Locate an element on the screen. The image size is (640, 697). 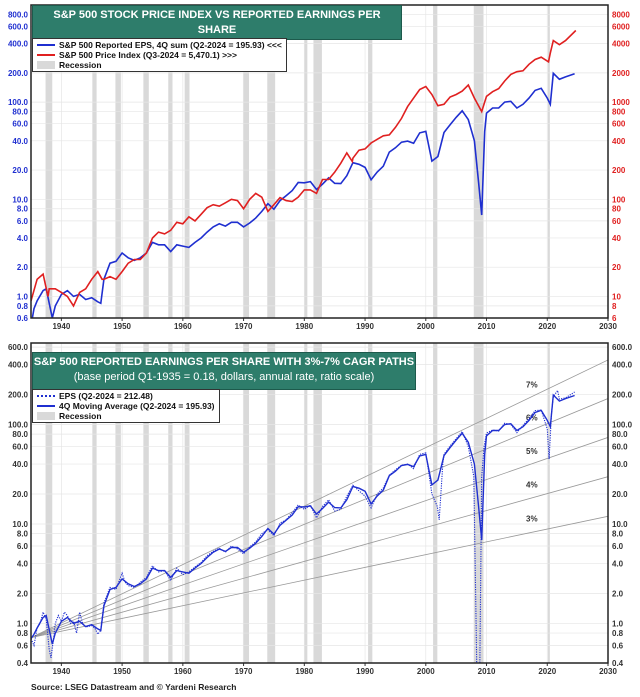
y-tick-label-left: 20.0 is located at coordinates (20, 170).